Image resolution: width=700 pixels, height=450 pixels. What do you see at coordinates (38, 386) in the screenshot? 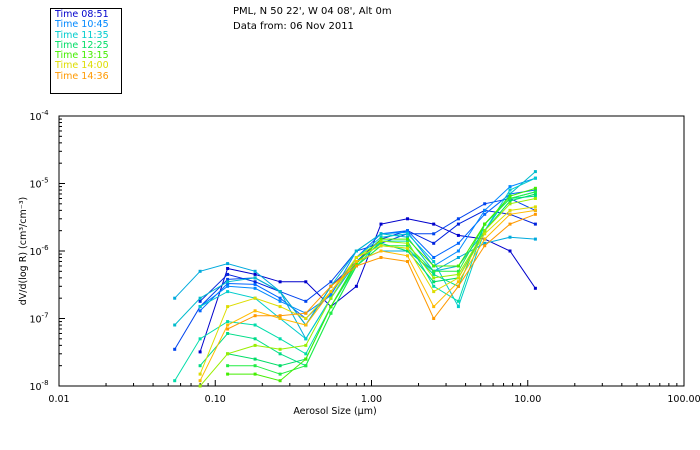
I see `y-tick-label: 10⁻⁸` at bounding box center [38, 386].